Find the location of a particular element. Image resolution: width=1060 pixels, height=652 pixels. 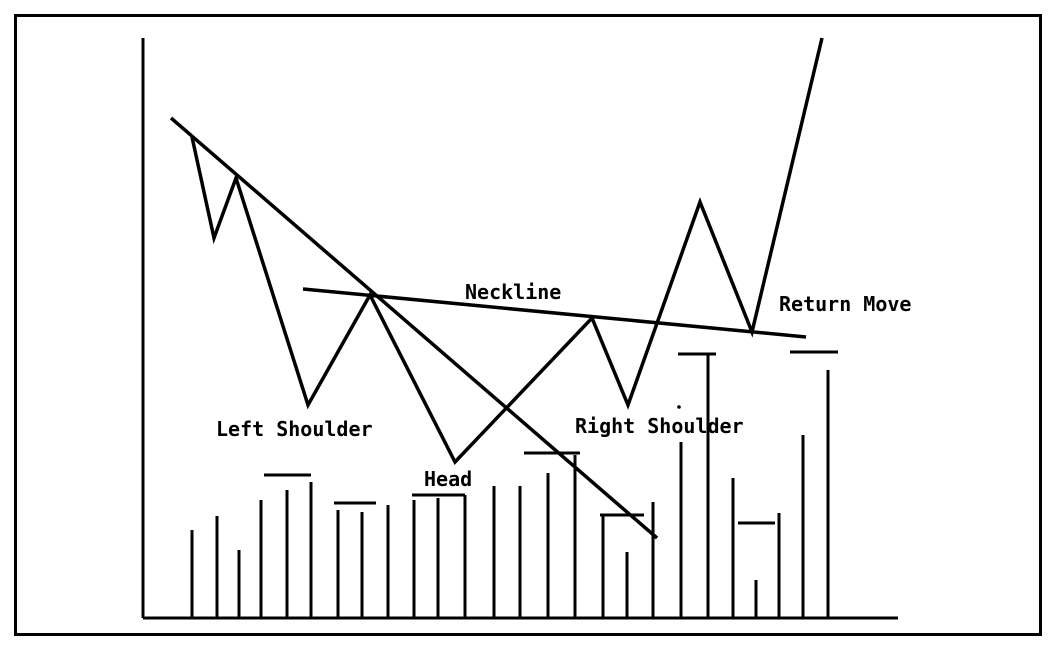

left-shoulder-label: Left Shoulder is located at coordinates (294, 429).